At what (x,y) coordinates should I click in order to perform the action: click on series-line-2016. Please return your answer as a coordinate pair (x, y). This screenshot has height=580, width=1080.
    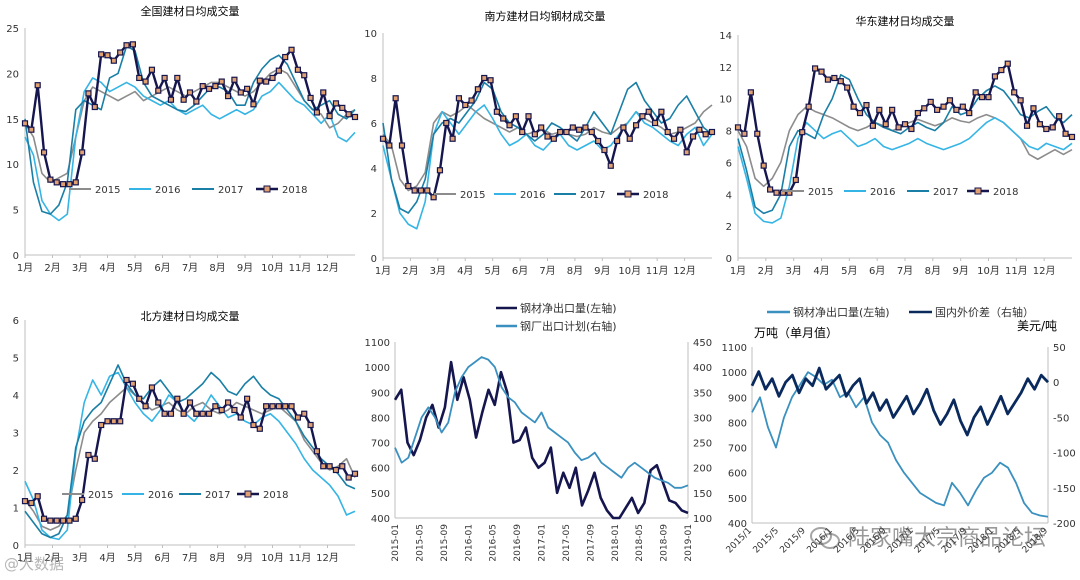
    Looking at the image, I should click on (190, 149).